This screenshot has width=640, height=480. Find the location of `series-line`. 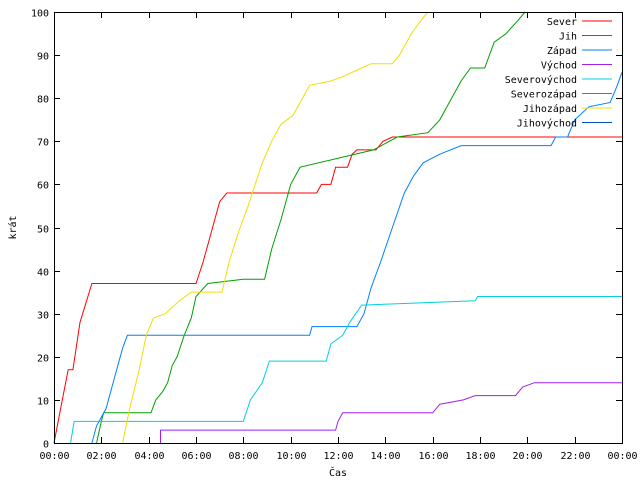

series-line is located at coordinates (391, 412).